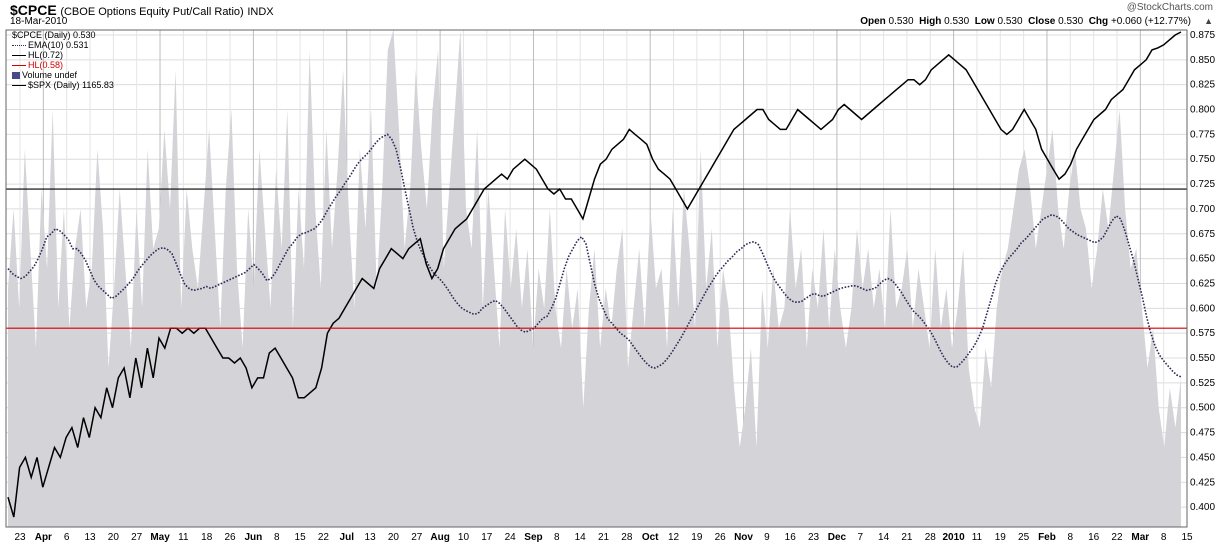 This screenshot has width=1221, height=544. What do you see at coordinates (67, 537) in the screenshot?
I see `x-tick-label: 6` at bounding box center [67, 537].